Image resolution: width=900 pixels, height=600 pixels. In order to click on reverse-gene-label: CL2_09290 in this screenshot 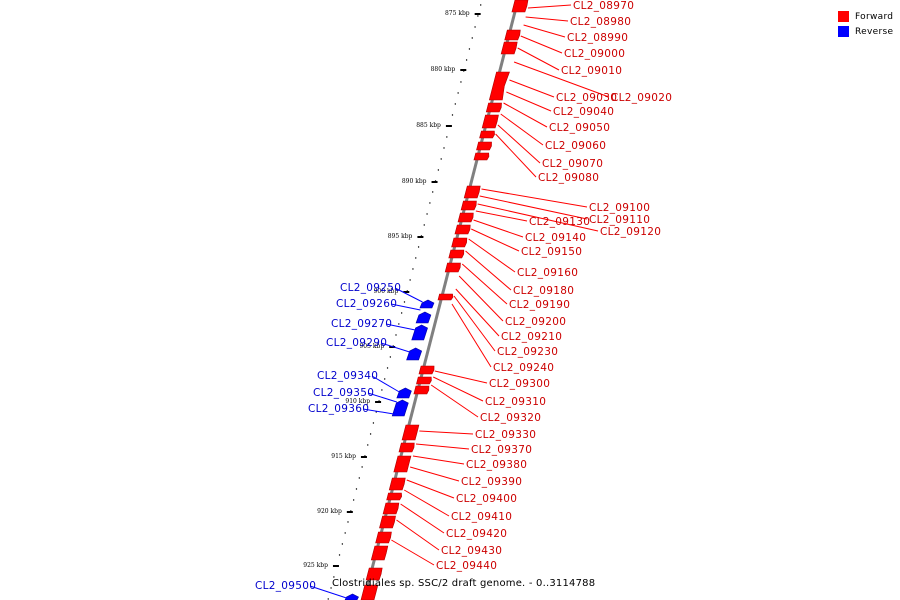, I will do `click(356, 343)`.